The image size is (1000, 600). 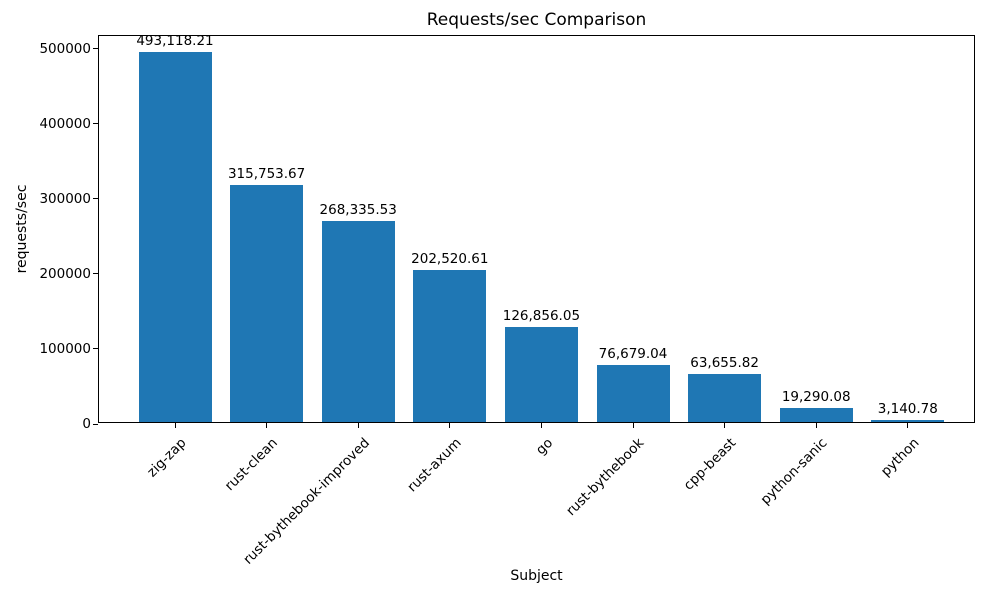 I want to click on bar-value-label: 493,118.21, so click(x=175, y=41).